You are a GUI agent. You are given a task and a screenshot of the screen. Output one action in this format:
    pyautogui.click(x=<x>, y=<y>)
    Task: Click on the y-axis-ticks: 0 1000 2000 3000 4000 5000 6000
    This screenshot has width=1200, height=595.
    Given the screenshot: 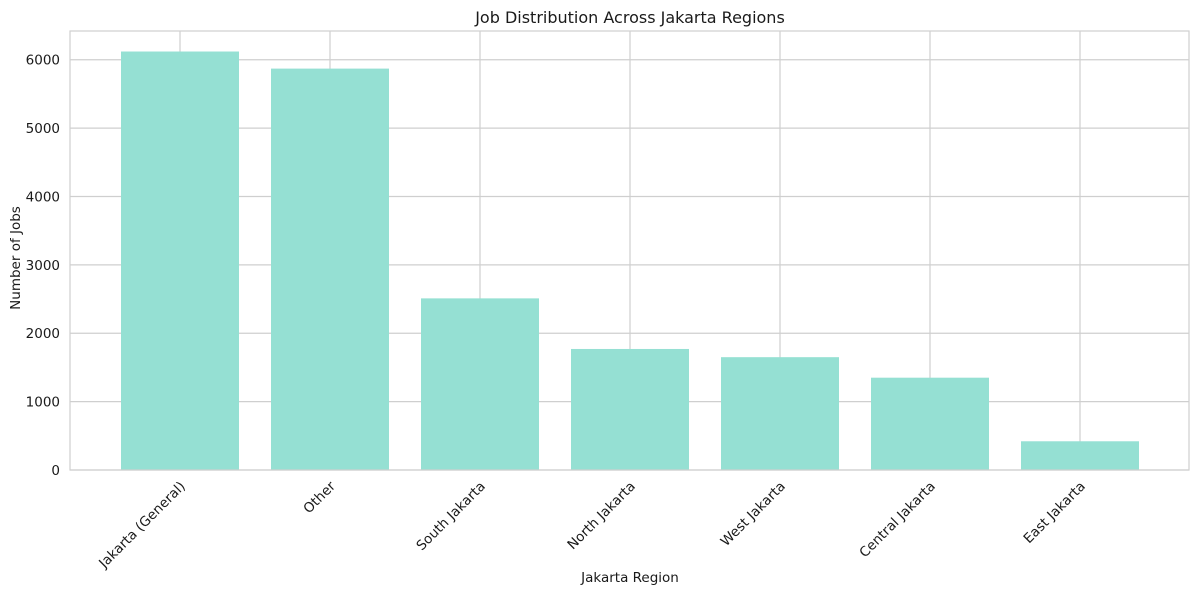 What is the action you would take?
    pyautogui.click(x=43, y=266)
    